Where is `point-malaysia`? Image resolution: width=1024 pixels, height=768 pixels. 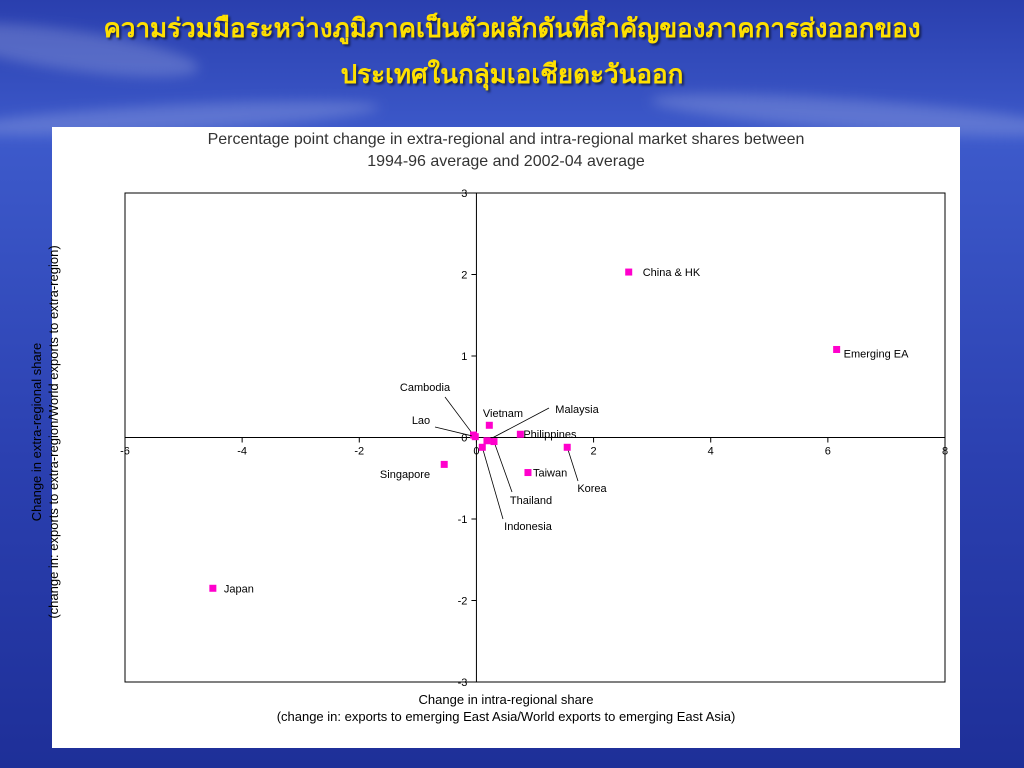 point-malaysia is located at coordinates (487, 441).